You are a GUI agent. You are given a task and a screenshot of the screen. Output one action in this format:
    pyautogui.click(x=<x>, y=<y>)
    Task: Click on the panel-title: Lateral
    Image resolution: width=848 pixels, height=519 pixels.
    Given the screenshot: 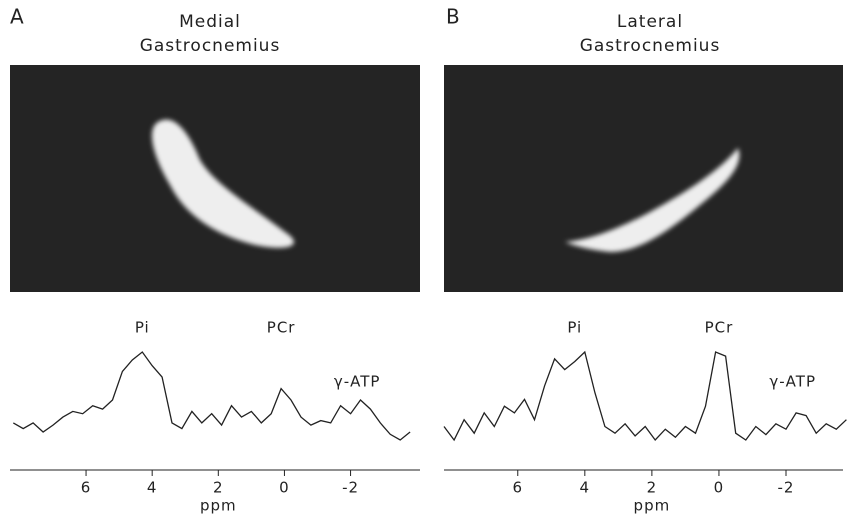 What is the action you would take?
    pyautogui.click(x=650, y=22)
    